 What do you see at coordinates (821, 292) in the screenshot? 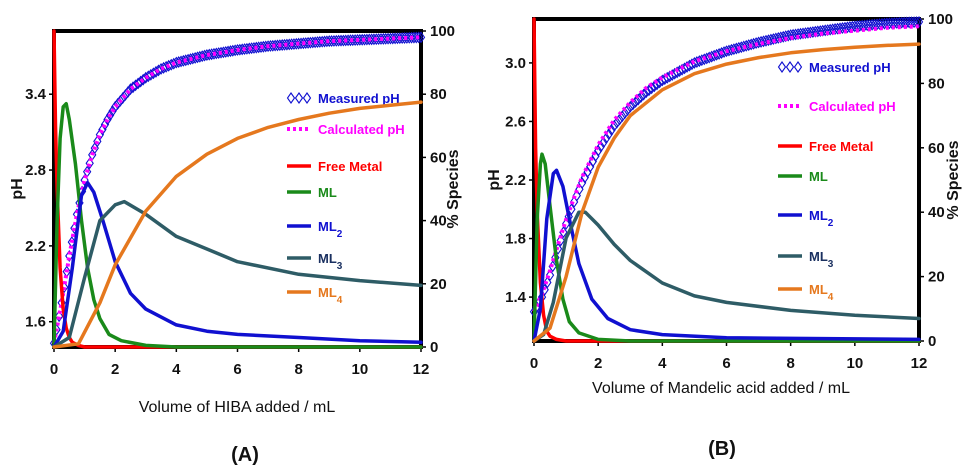
I see `legend-label-ml4: ML4` at bounding box center [821, 292].